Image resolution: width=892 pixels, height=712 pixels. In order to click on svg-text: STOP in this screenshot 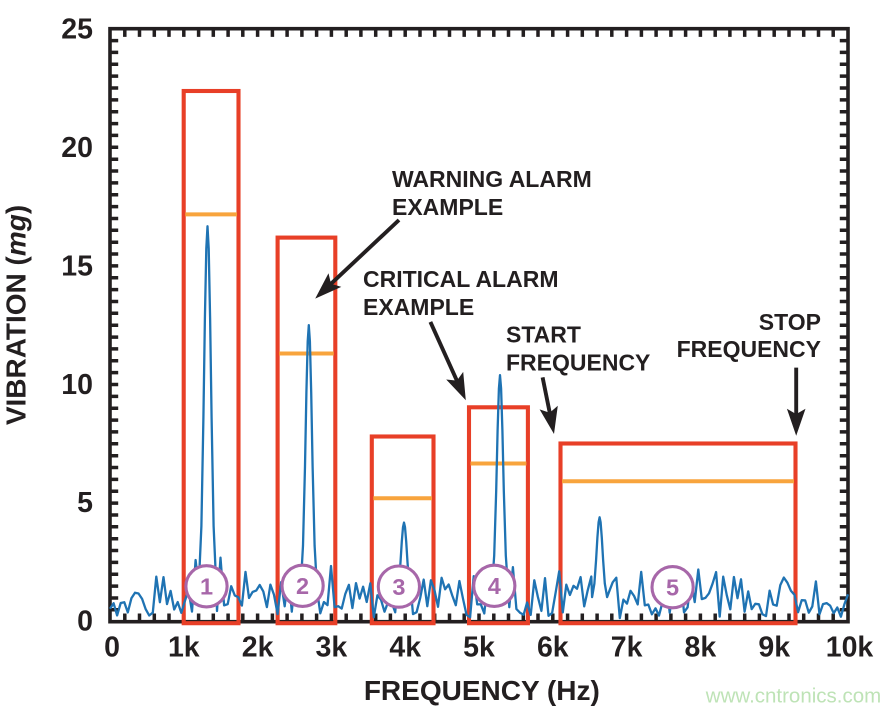, I will do `click(790, 322)`.